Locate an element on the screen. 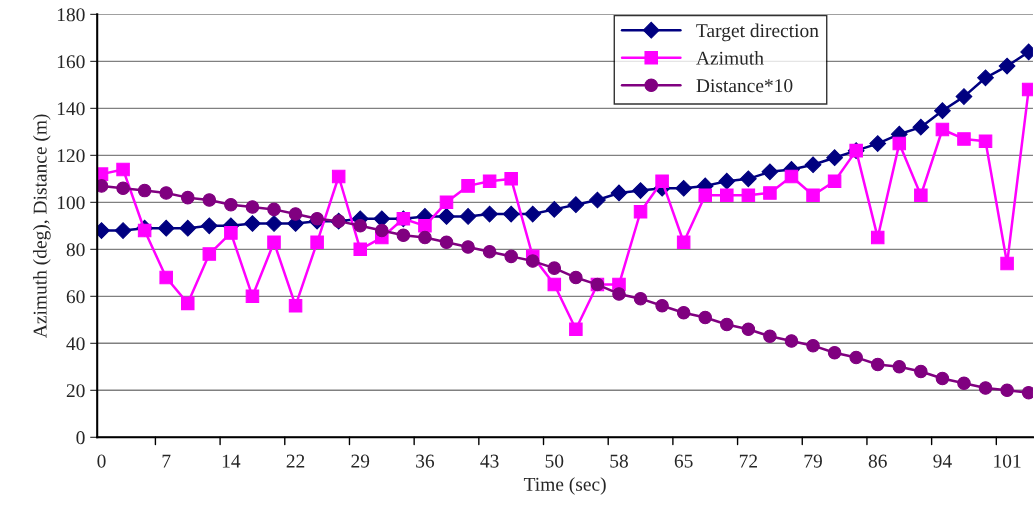 The height and width of the screenshot is (532, 1034). y-tick-label: 120 is located at coordinates (71, 156).